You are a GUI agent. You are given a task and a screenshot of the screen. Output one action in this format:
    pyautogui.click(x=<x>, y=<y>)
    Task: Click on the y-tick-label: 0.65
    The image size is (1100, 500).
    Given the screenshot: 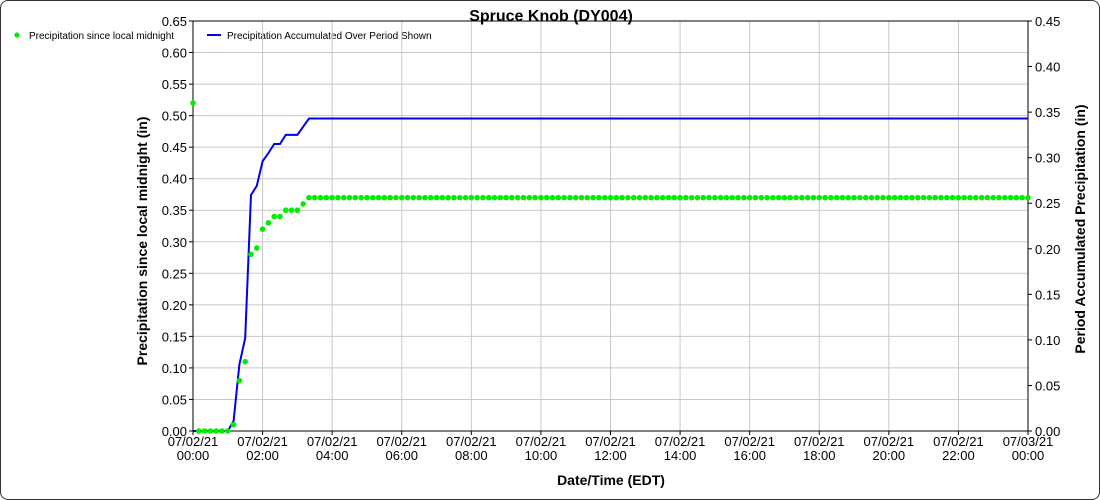 What is the action you would take?
    pyautogui.click(x=174, y=21)
    